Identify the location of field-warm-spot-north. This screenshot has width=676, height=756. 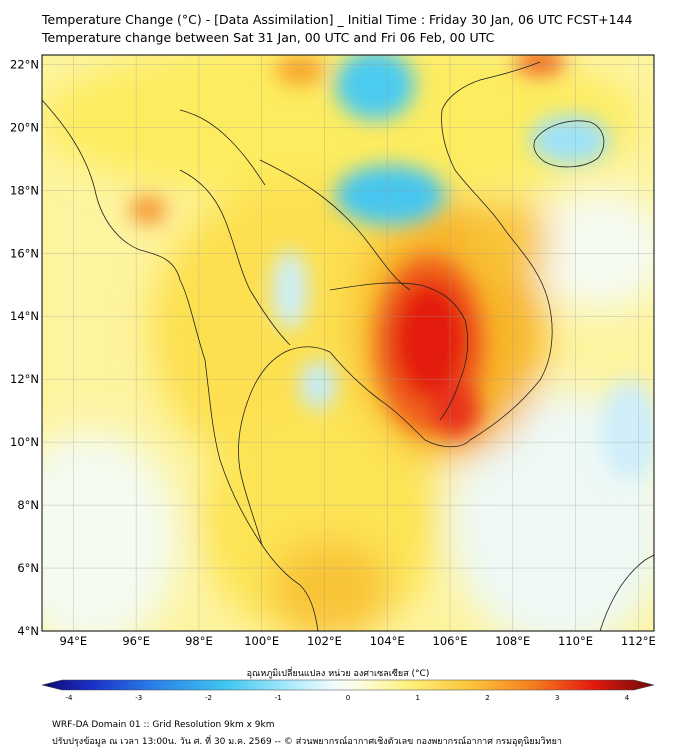
(540, 65).